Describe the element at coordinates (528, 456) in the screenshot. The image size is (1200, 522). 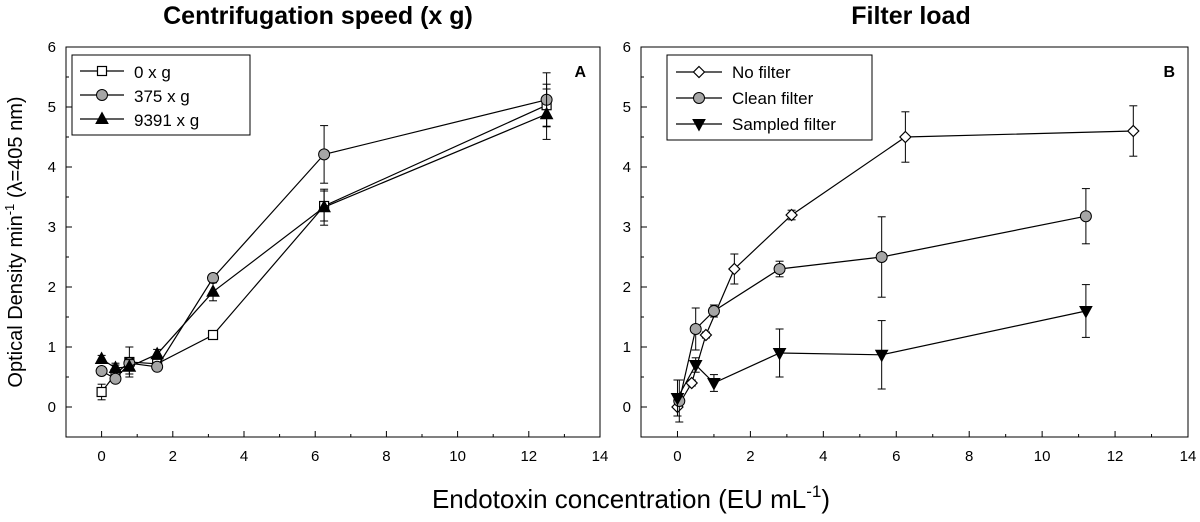
I see `panel-a-x-tick-label-12: 12` at that location.